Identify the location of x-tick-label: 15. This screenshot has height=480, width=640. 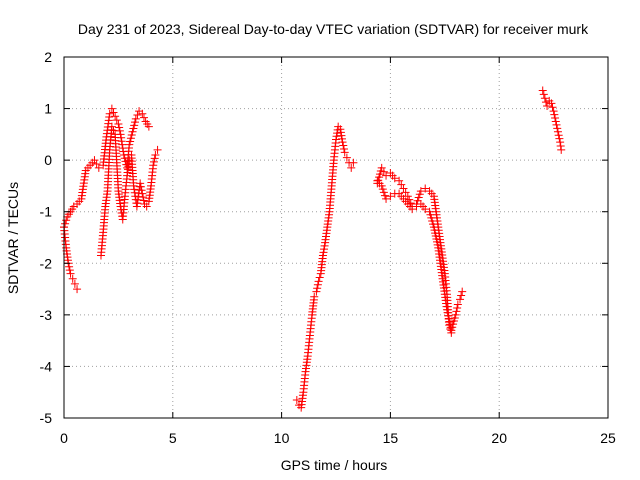
(391, 438).